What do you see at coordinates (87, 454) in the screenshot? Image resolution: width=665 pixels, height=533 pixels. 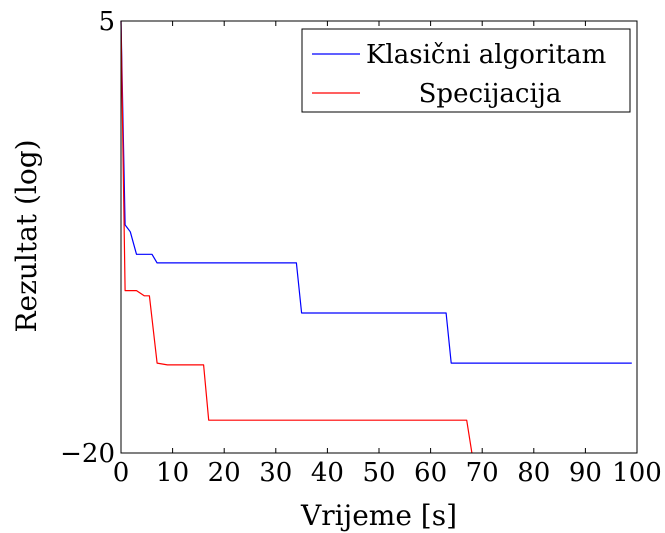 I see `y-tick-label-1: −20` at bounding box center [87, 454].